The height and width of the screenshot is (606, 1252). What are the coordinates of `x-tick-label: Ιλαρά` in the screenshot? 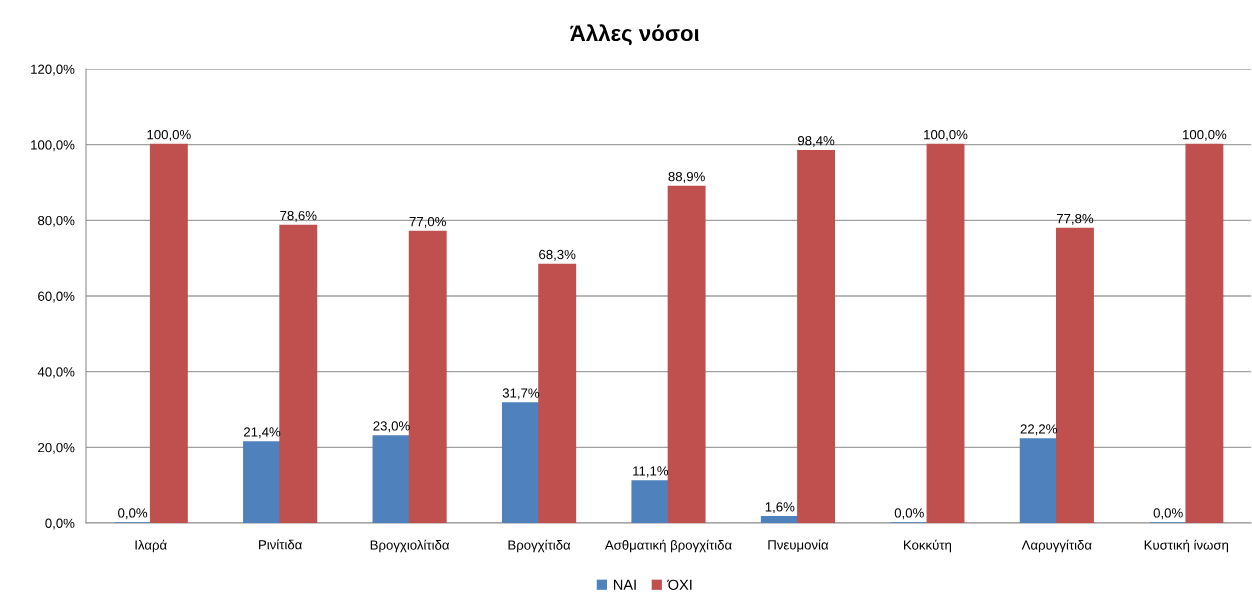 It's located at (151, 546).